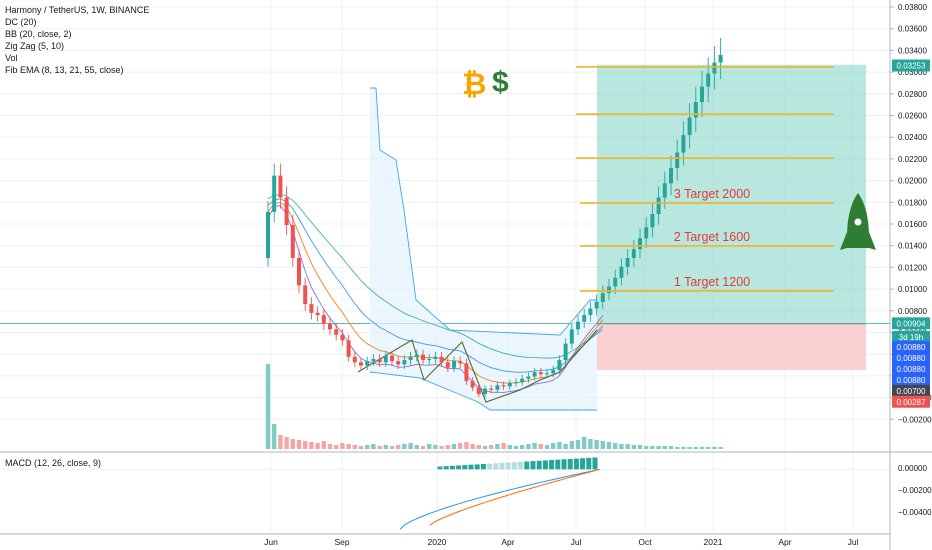 The height and width of the screenshot is (550, 932). What do you see at coordinates (21, 22) in the screenshot?
I see `legend-dc: DC (20)` at bounding box center [21, 22].